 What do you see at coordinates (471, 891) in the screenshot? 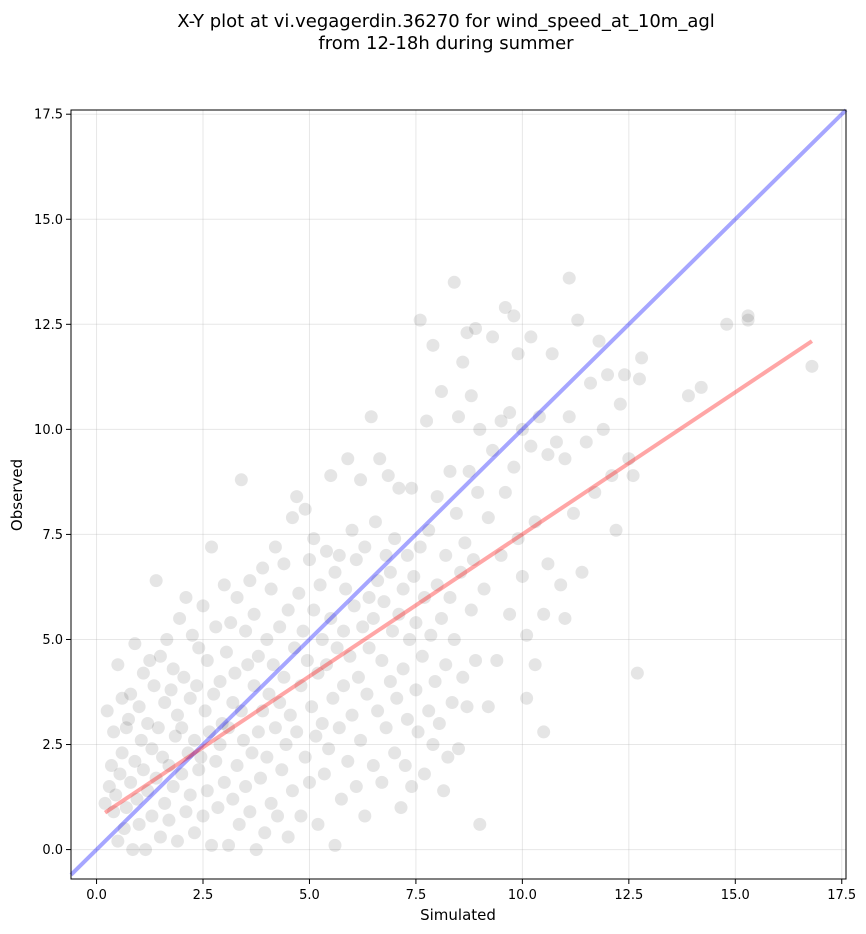
I see `x-axis: 0.0 2.5 5.0 7.5 10.0 12.5 15.0 17.5` at bounding box center [471, 891].